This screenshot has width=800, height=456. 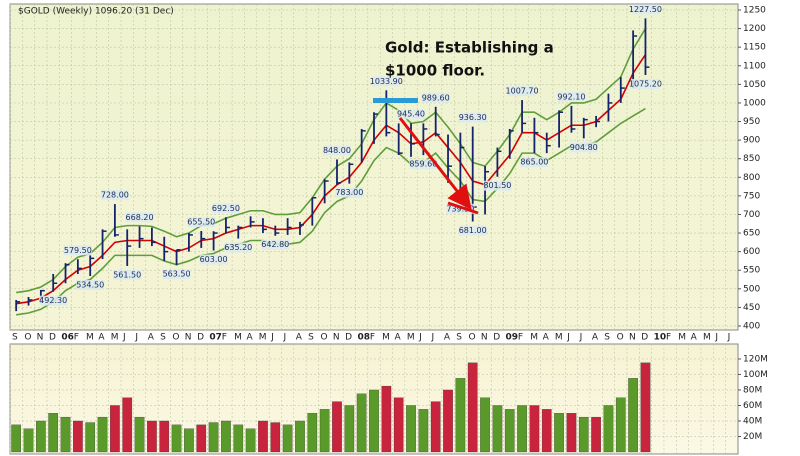 I want to click on x-tick-label: 07, so click(x=215, y=338).